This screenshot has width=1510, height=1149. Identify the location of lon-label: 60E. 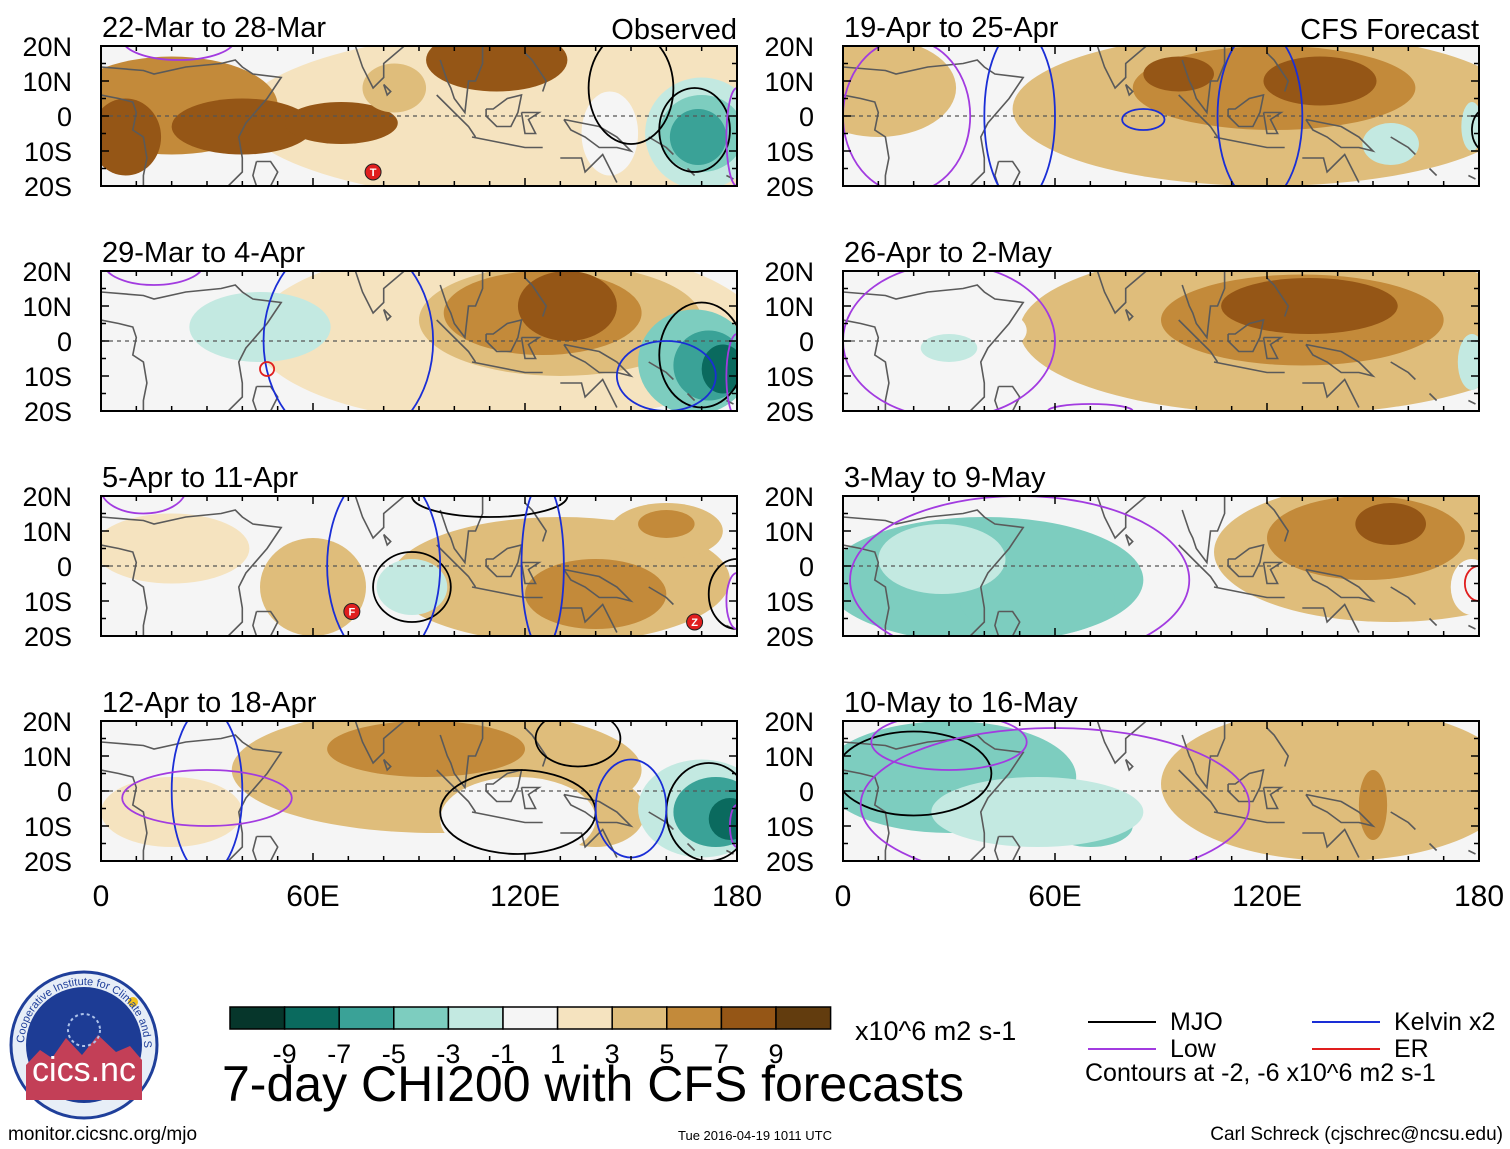
(312, 896).